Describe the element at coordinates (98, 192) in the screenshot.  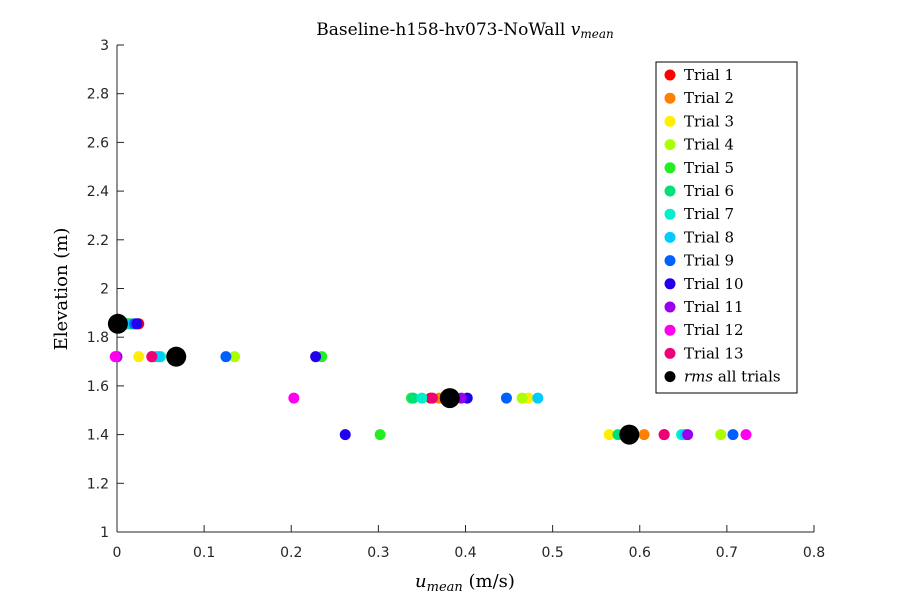
I see `y-tick-label: 2.4` at that location.